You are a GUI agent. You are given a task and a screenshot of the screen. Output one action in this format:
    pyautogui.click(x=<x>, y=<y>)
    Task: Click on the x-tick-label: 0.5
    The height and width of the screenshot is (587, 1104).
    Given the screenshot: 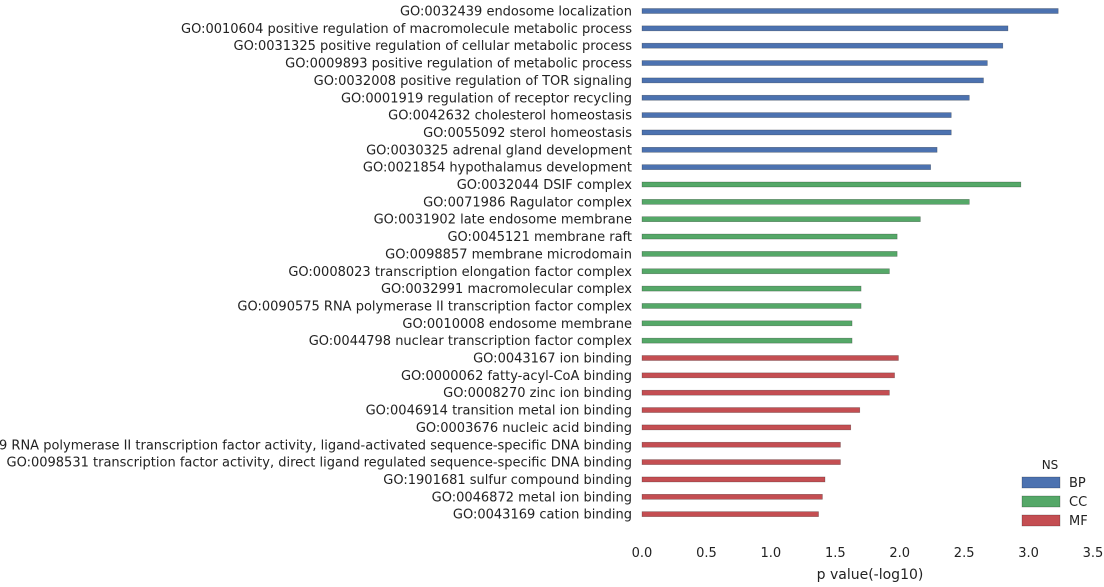 What is the action you would take?
    pyautogui.click(x=706, y=553)
    